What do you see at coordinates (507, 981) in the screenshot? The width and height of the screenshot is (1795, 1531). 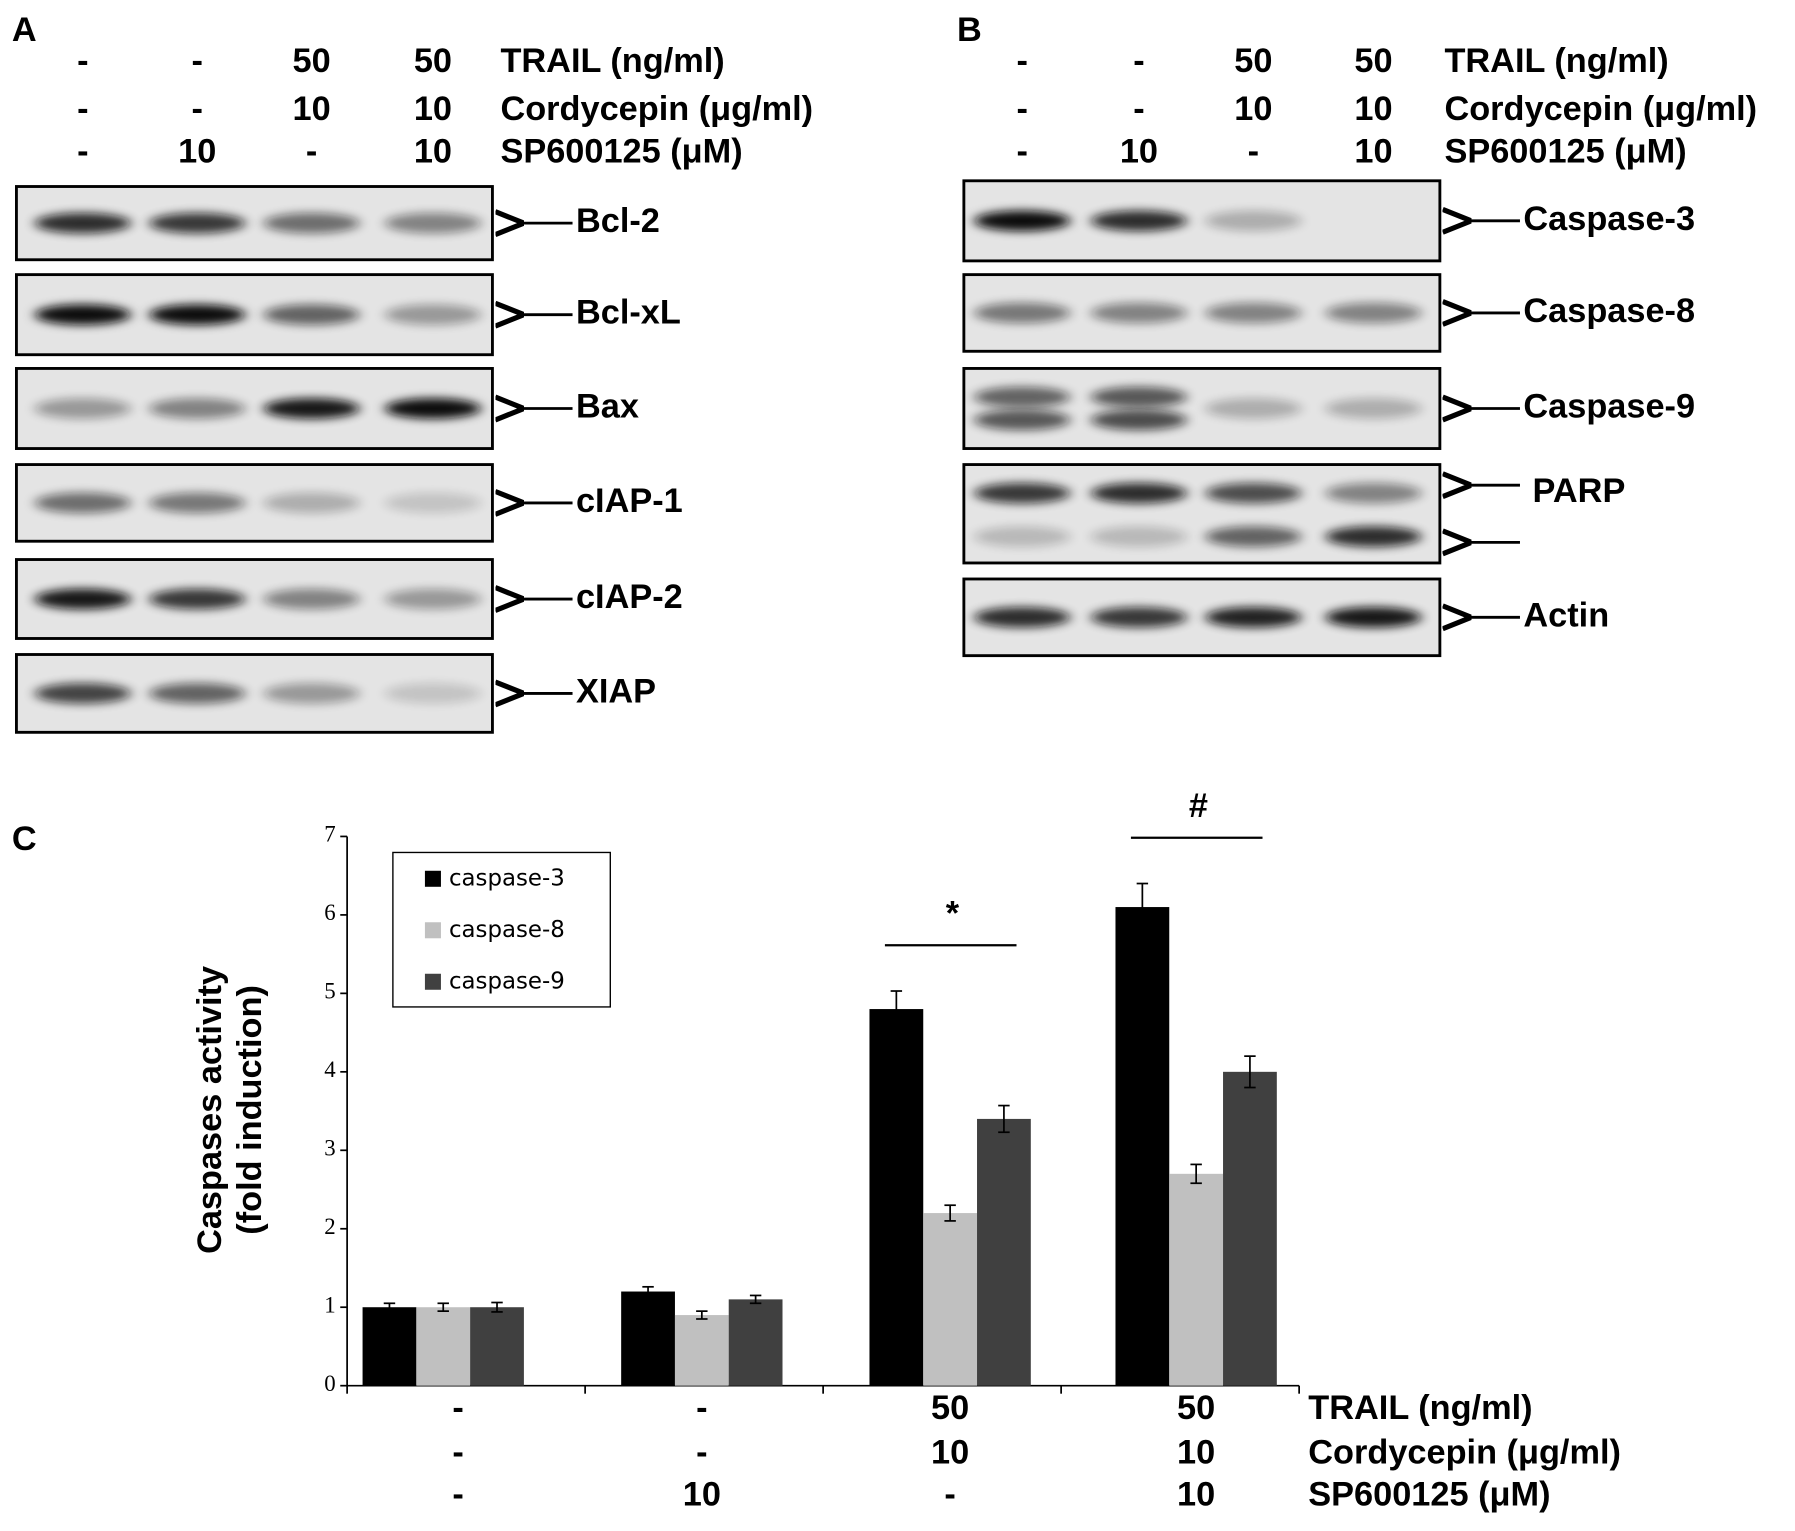 I see `legend-label: caspase-9` at bounding box center [507, 981].